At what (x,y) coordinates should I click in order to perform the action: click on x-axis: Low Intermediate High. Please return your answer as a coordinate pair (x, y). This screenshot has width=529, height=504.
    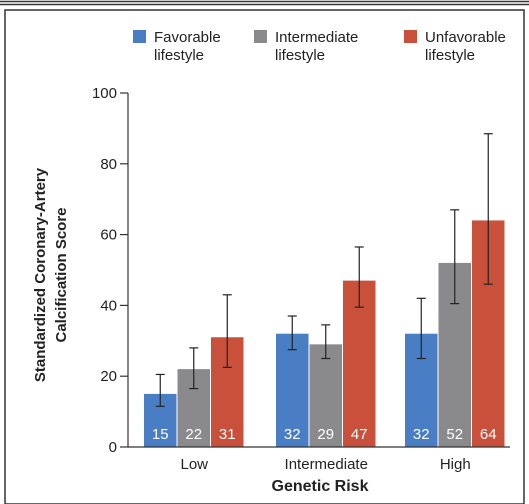
    Looking at the image, I should click on (319, 459).